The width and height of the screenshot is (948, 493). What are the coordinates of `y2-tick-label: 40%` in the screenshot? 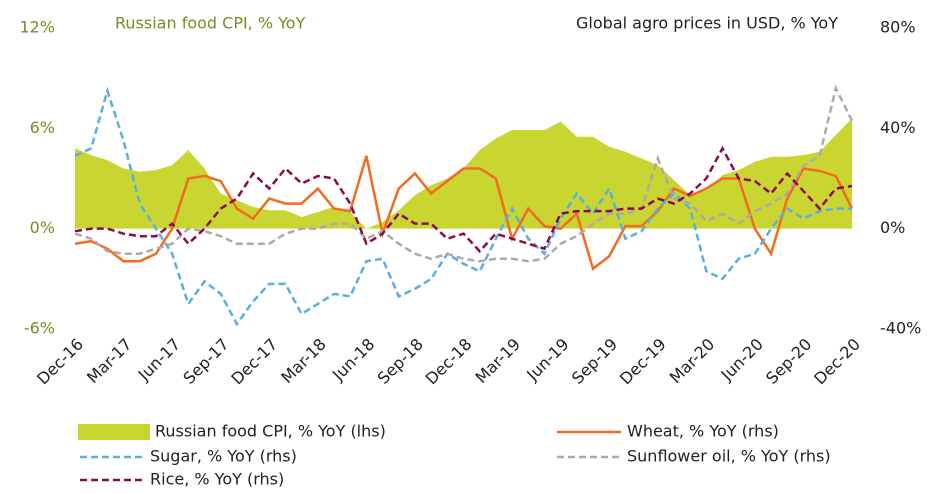 It's located at (898, 127).